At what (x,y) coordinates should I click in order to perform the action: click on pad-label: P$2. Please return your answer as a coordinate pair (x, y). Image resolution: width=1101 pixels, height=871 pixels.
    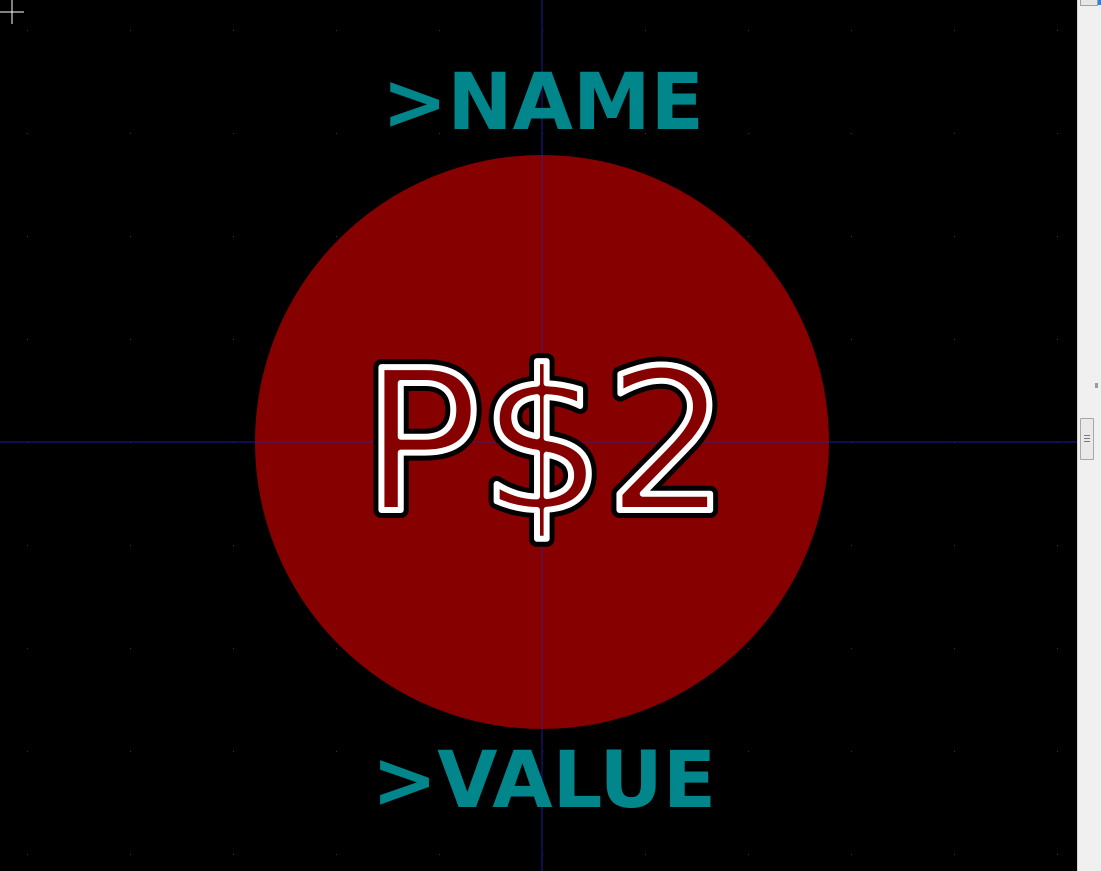
    Looking at the image, I should click on (546, 443).